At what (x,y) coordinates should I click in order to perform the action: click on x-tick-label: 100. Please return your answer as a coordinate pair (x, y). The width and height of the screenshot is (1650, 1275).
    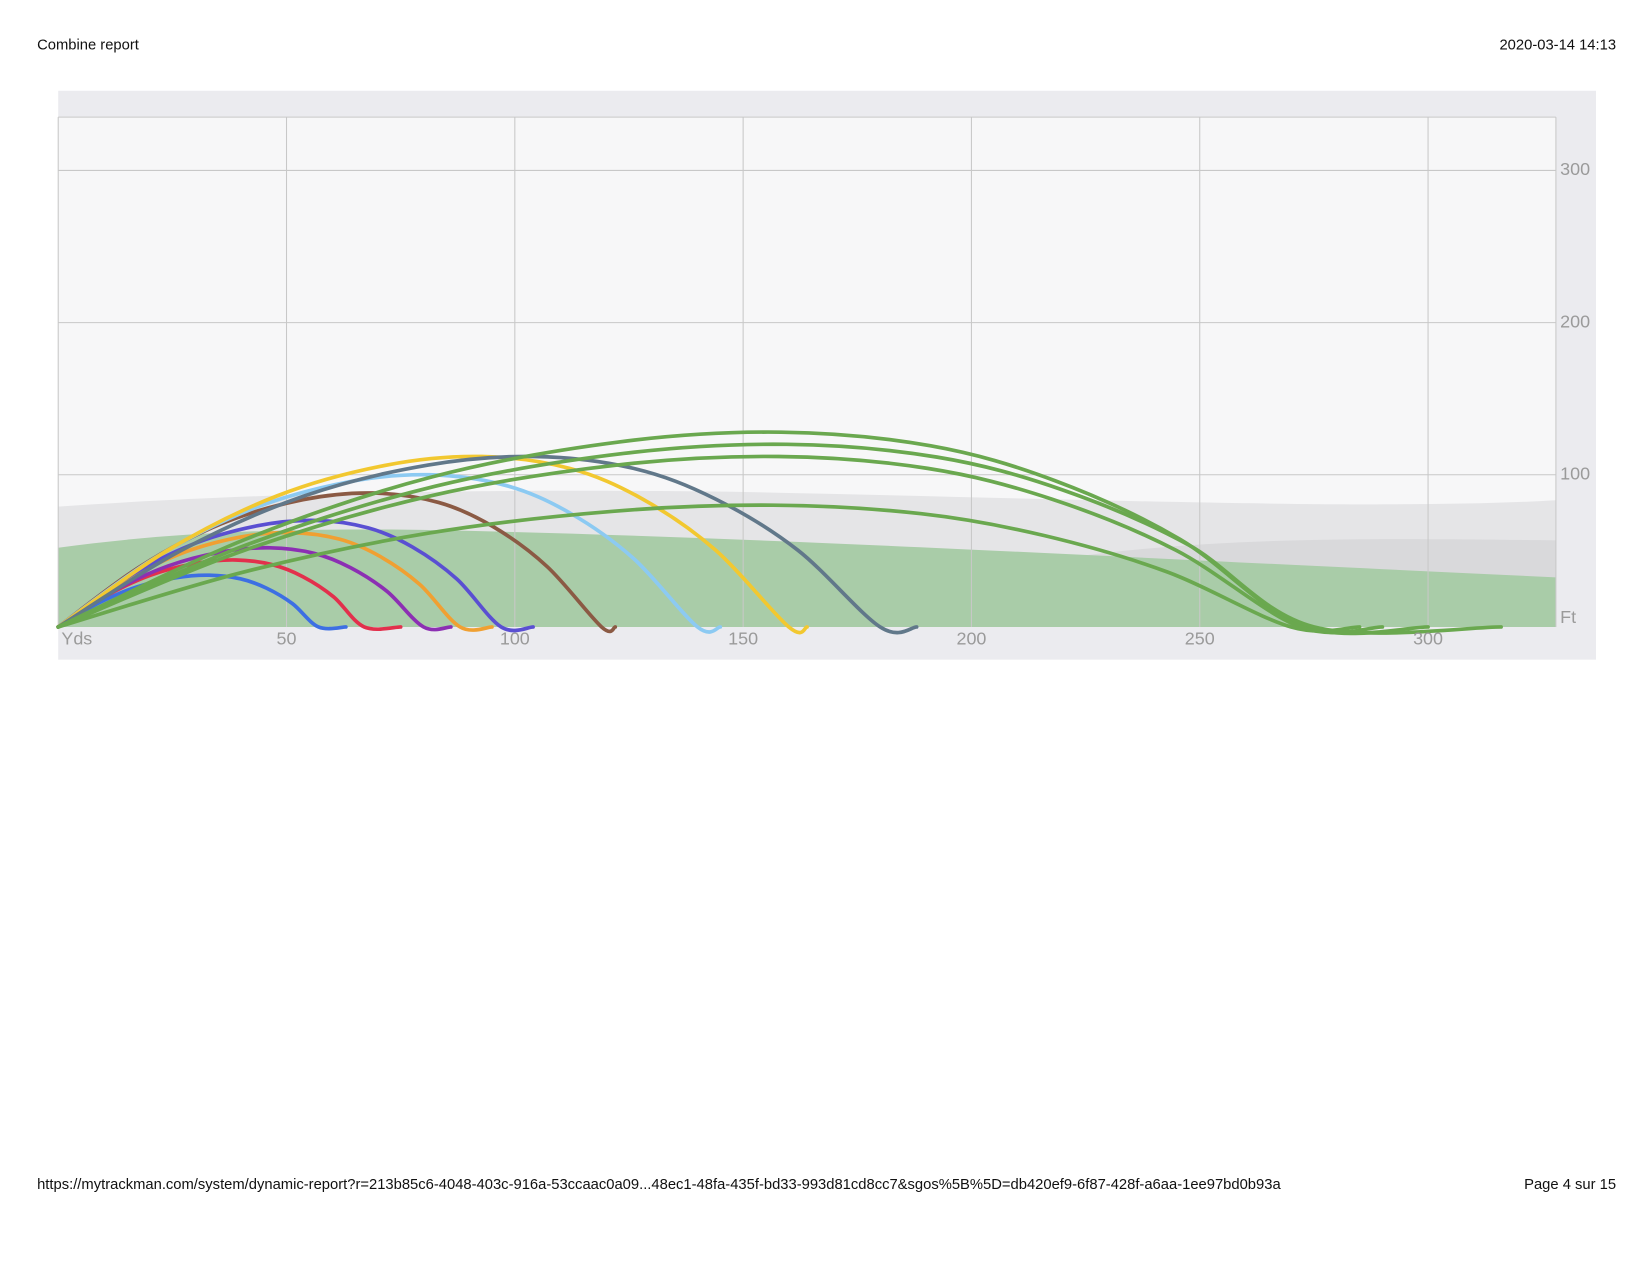
    Looking at the image, I should click on (515, 638).